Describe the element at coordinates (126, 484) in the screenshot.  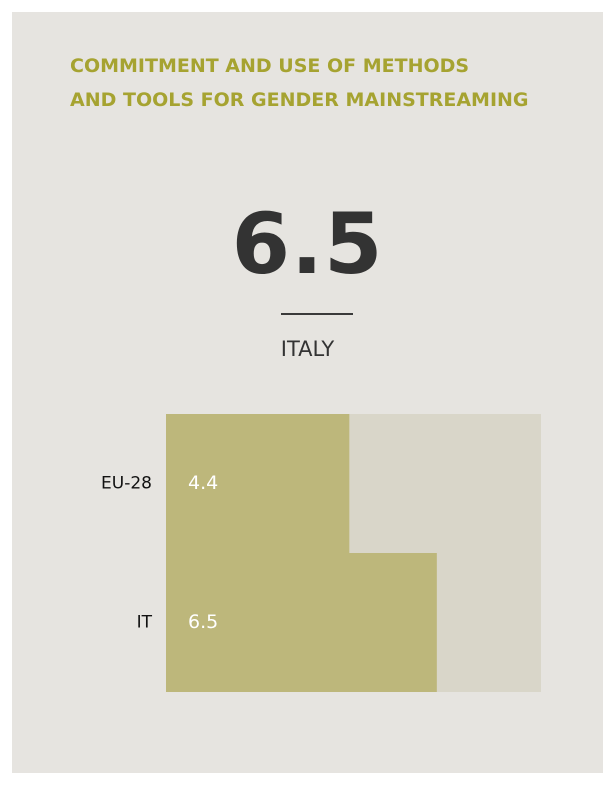
I see `category-label-eu-28: EU-28` at that location.